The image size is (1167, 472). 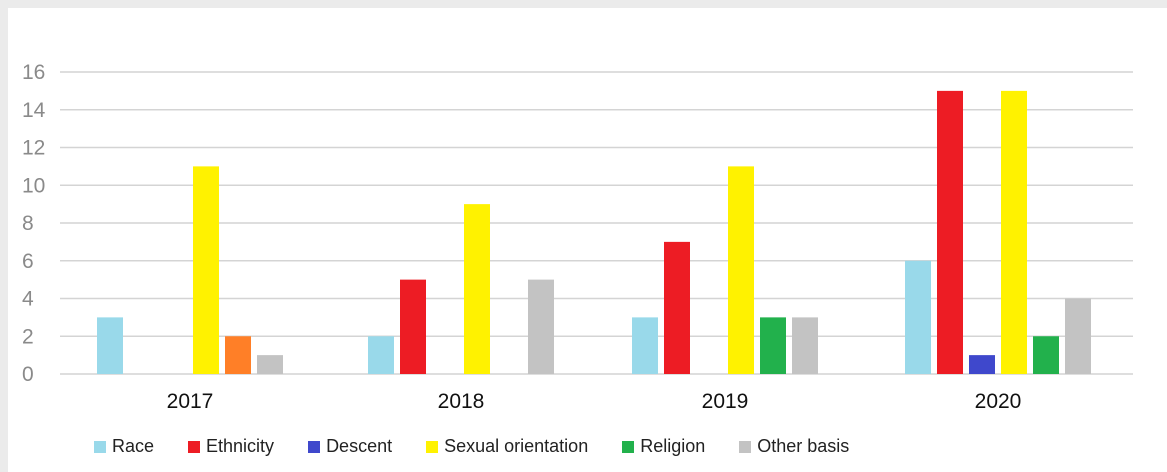 What do you see at coordinates (950, 232) in the screenshot?
I see `bar-2020-ethnicity` at bounding box center [950, 232].